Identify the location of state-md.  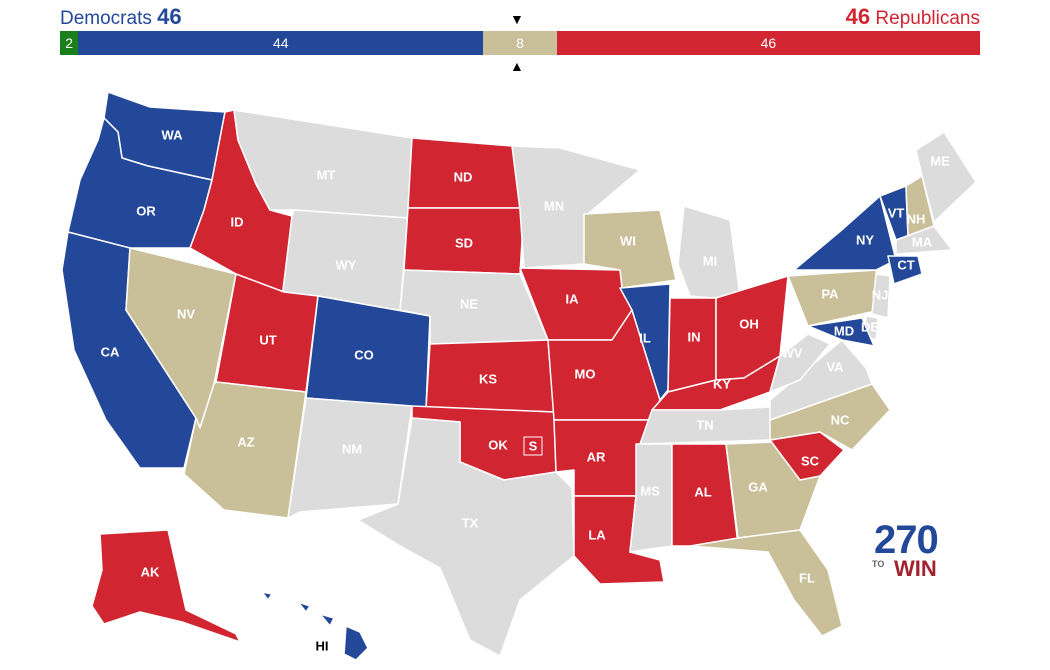
(841, 332).